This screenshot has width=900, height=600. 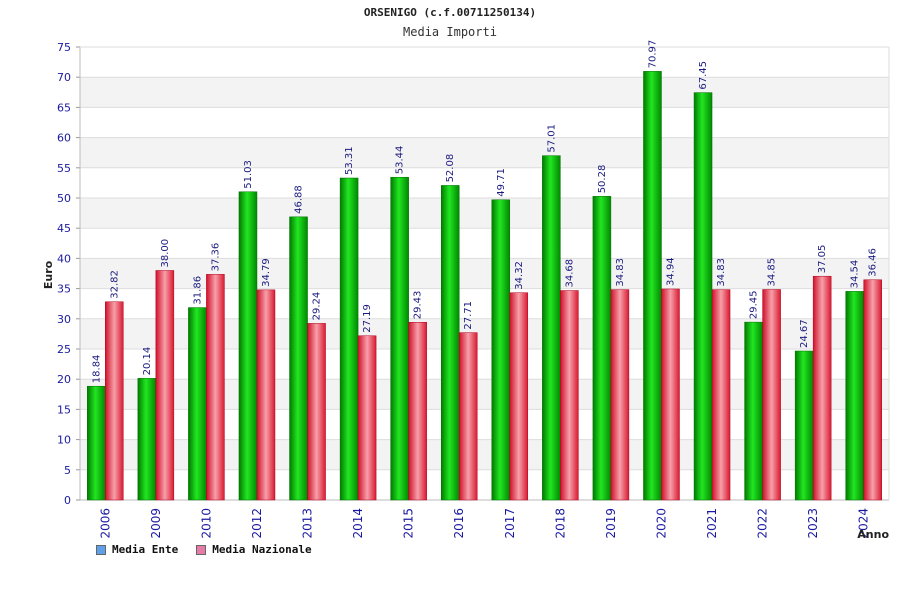 What do you see at coordinates (468, 416) in the screenshot?
I see `bar-nazionale-2016` at bounding box center [468, 416].